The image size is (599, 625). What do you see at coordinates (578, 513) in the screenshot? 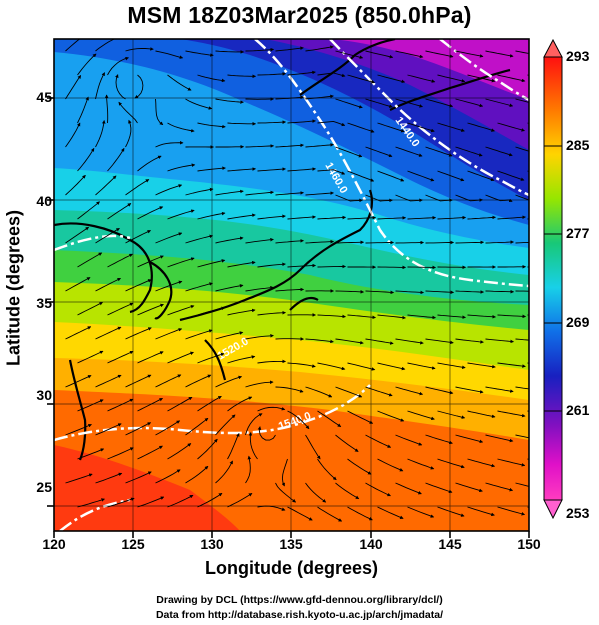
I see `colorbar-label: 253` at bounding box center [578, 513].